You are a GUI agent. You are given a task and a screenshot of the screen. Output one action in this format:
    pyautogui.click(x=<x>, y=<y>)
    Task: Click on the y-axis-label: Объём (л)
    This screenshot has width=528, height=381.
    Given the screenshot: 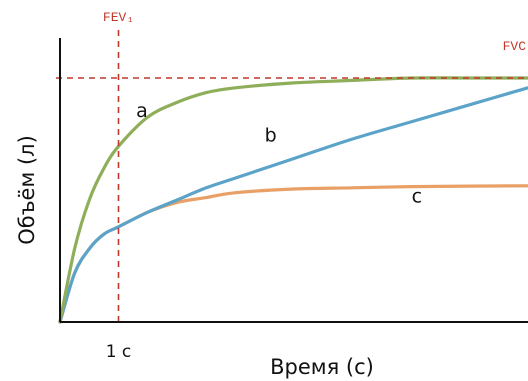 What is the action you would take?
    pyautogui.click(x=27, y=190)
    